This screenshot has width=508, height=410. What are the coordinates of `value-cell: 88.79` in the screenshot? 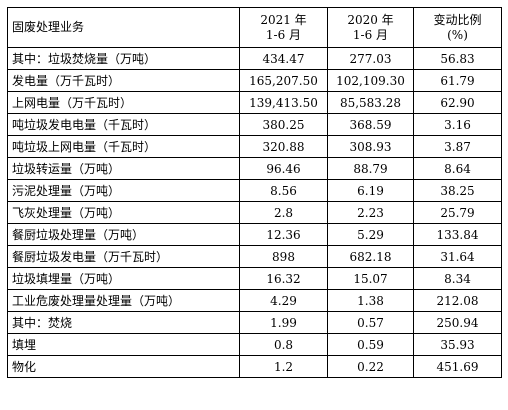 It's located at (370, 168).